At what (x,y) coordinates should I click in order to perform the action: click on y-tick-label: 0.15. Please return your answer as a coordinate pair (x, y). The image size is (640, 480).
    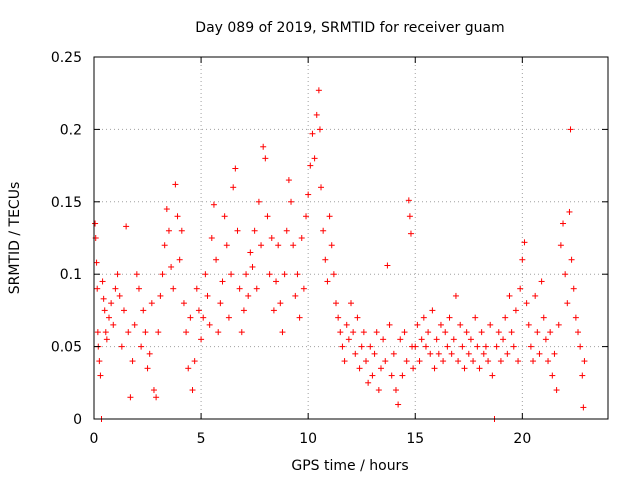
    Looking at the image, I should click on (66, 203).